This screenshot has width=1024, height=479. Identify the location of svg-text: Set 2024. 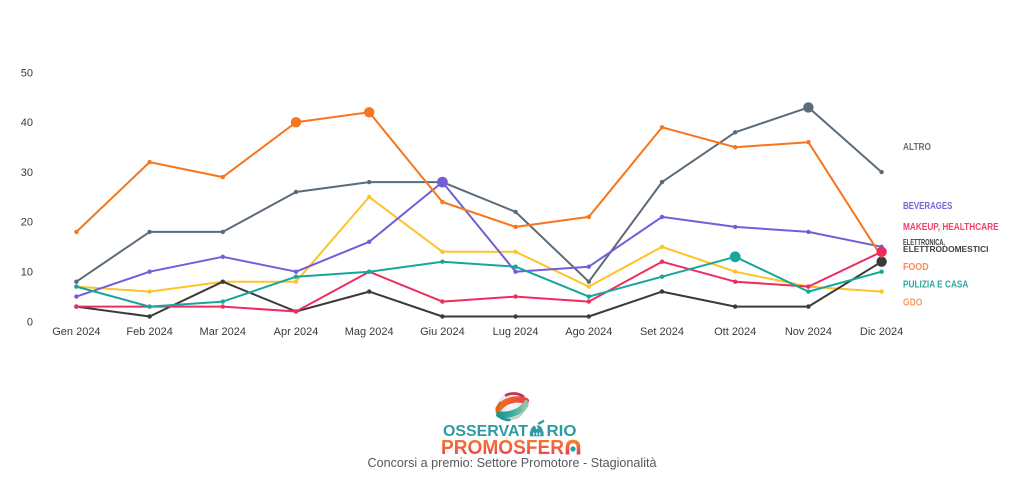
(662, 332).